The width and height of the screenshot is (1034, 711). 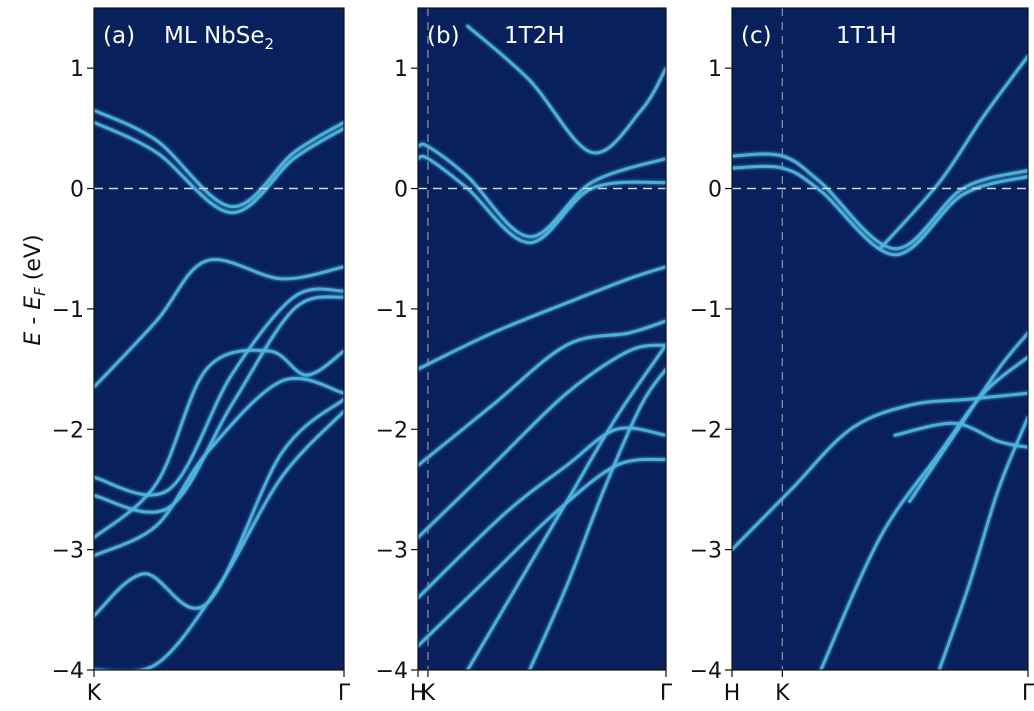 I want to click on panel-label: (b), so click(x=443, y=36).